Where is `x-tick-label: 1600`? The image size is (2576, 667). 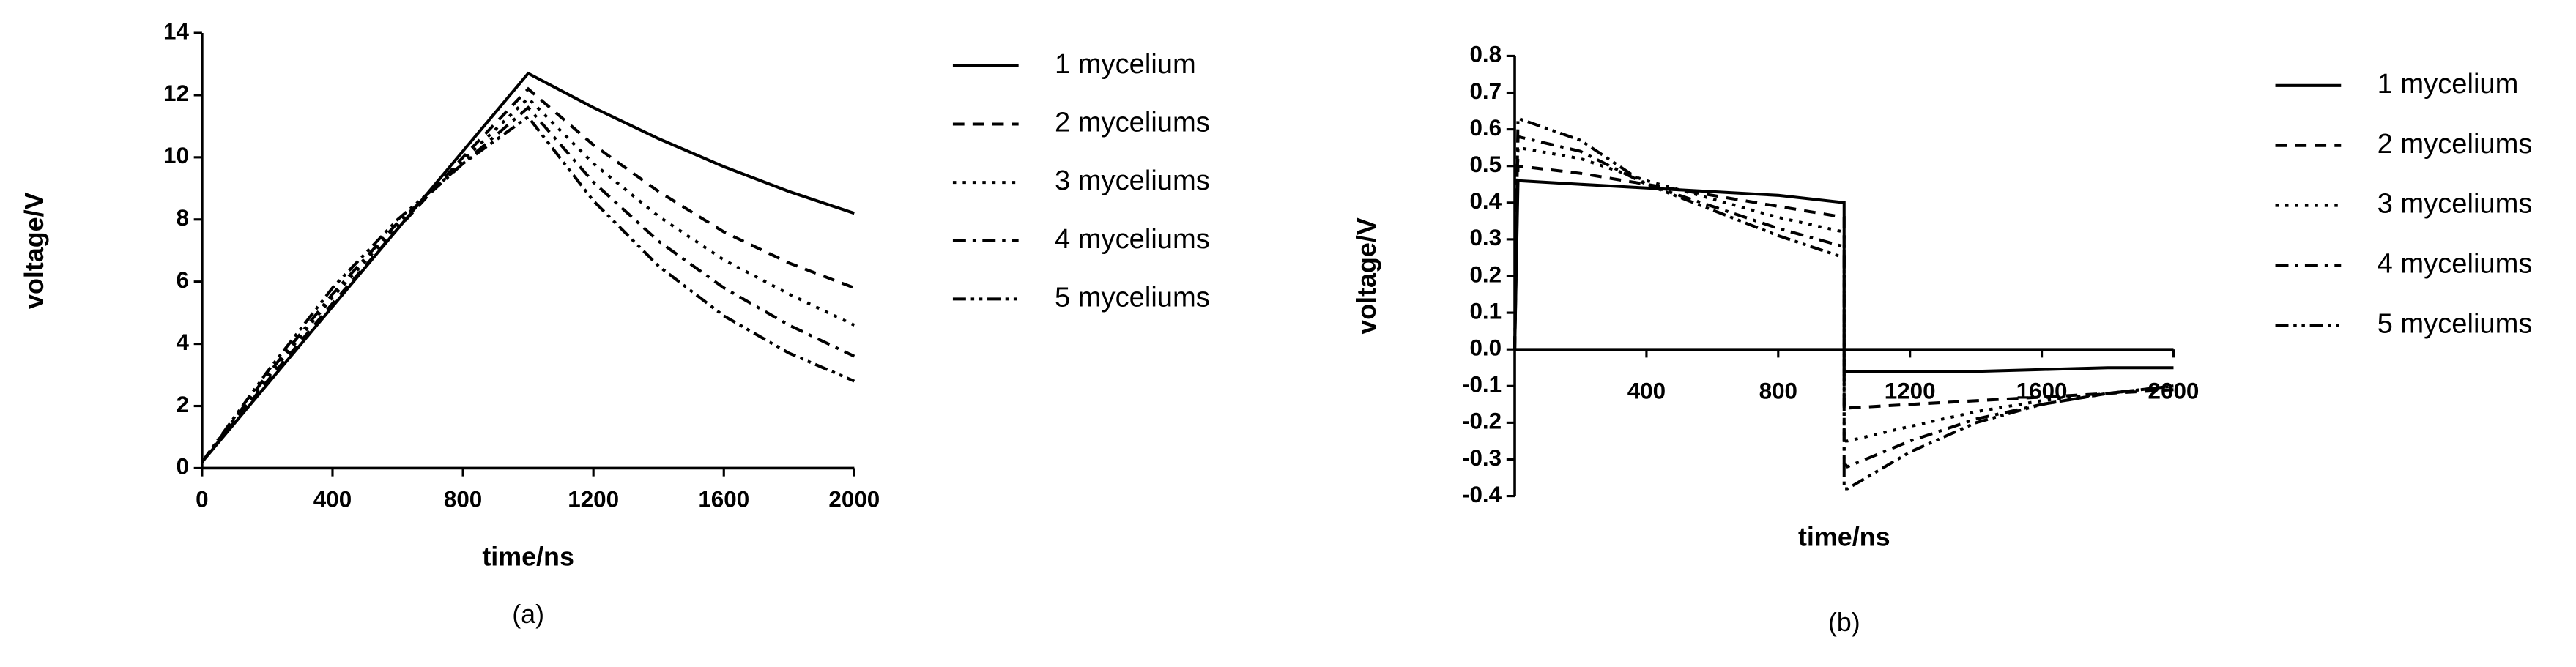
x-tick-label: 1600 is located at coordinates (723, 500).